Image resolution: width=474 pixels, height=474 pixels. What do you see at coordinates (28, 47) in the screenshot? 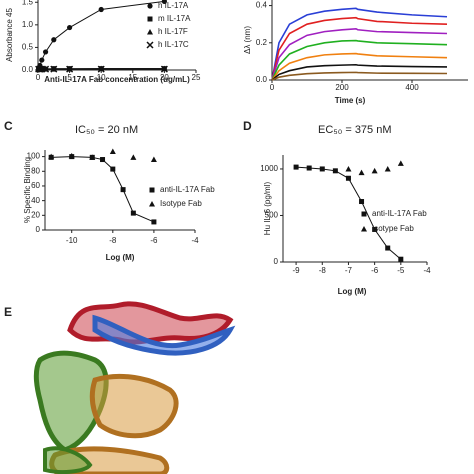
I see `y-tick-label: 0.5` at bounding box center [28, 47].